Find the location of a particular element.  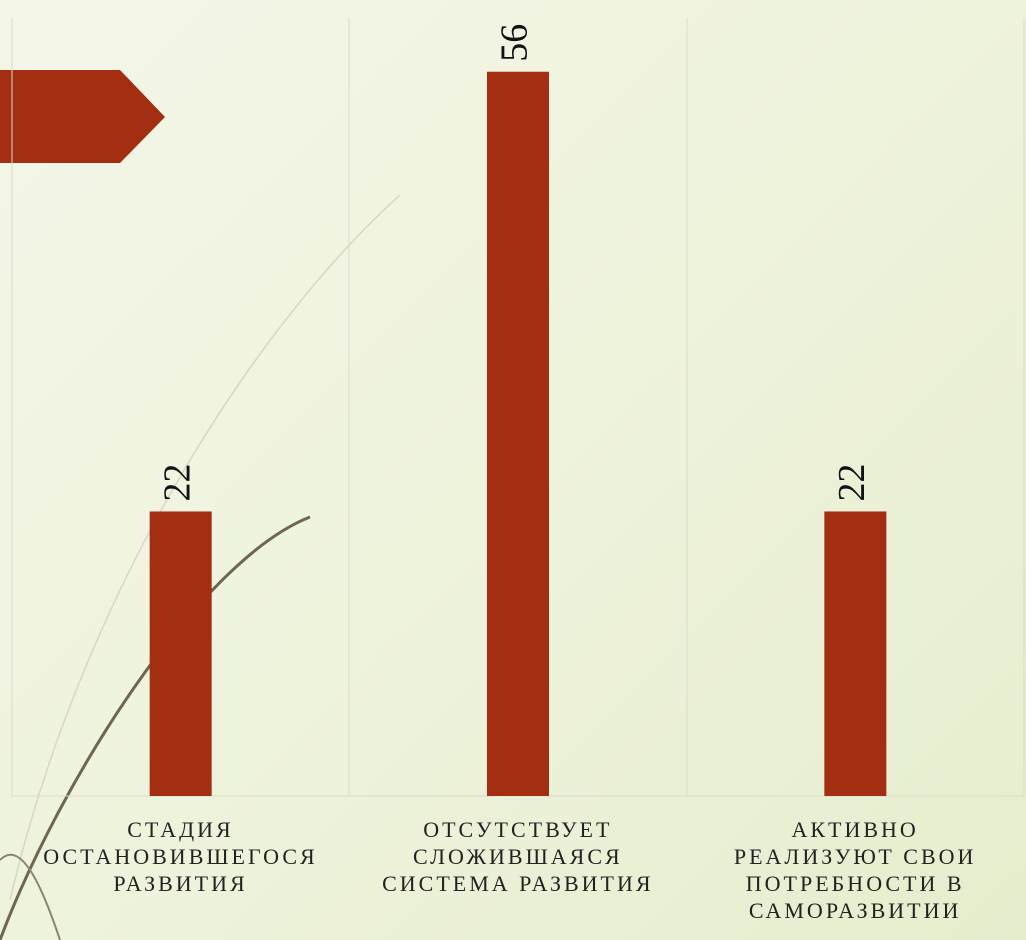

category-label: ОТСУТСТВУЕТ СЛОЖИВШАЯСЯ СИСТЕМА РАЗВИТИЯ is located at coordinates (518, 856).